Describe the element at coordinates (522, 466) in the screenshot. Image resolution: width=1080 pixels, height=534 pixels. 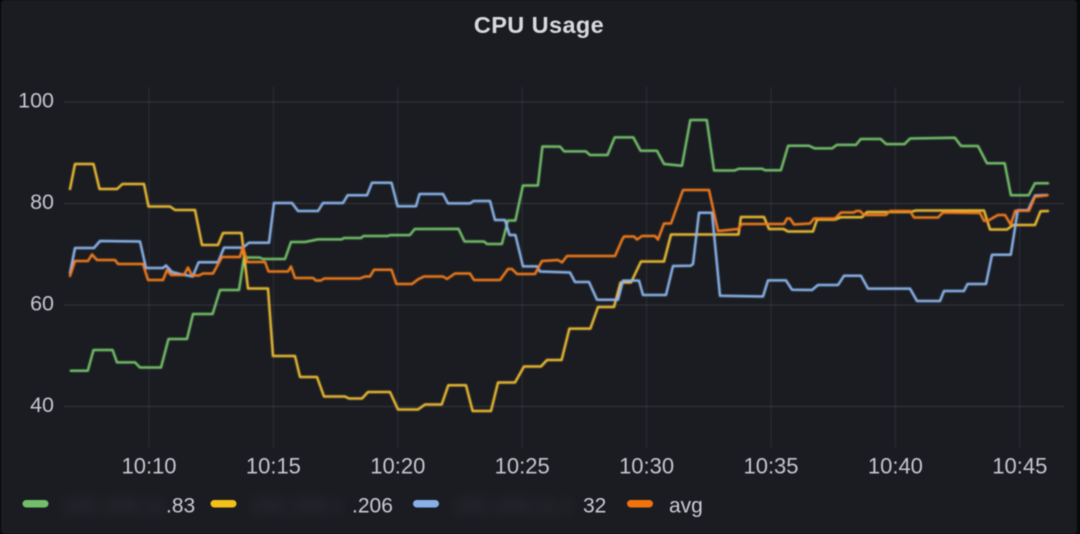
I see `svg-text: 10:25` at that location.